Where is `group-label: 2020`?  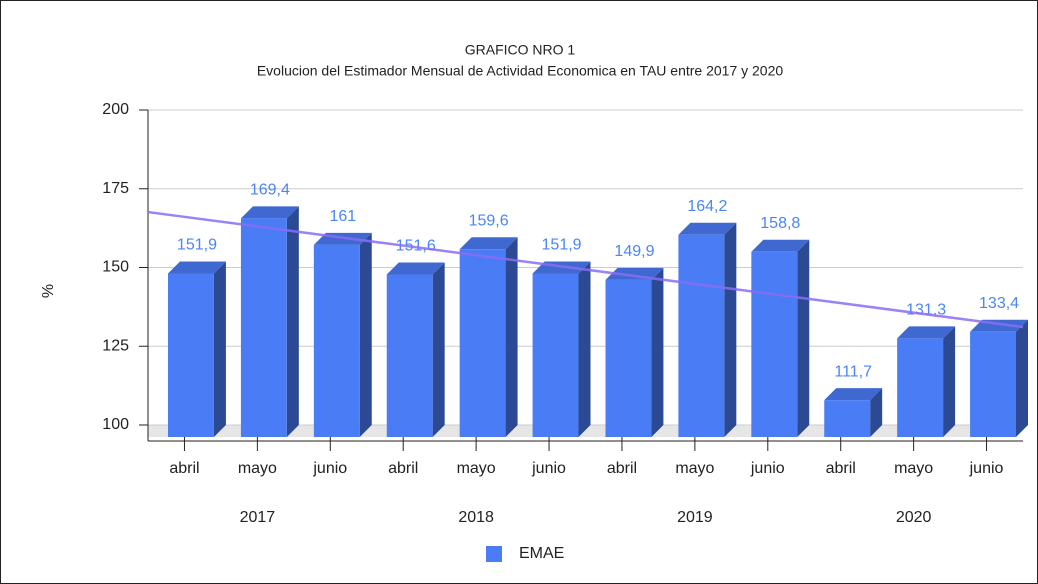 group-label: 2020 is located at coordinates (914, 517).